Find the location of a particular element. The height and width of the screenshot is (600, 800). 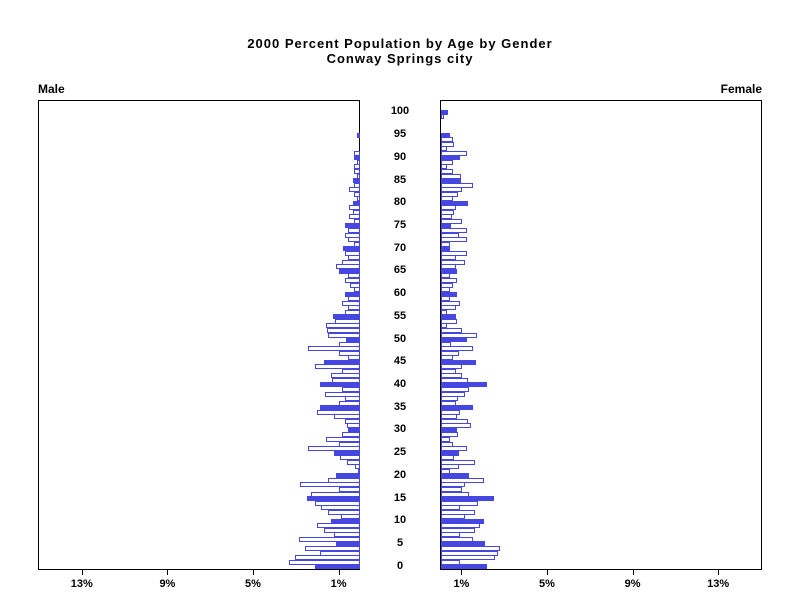

male-pct-label-5: 5% is located at coordinates (253, 584).